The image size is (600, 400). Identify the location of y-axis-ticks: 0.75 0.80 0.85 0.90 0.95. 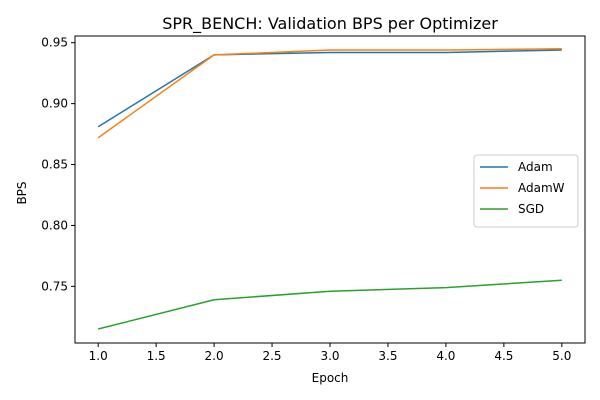
(58, 164).